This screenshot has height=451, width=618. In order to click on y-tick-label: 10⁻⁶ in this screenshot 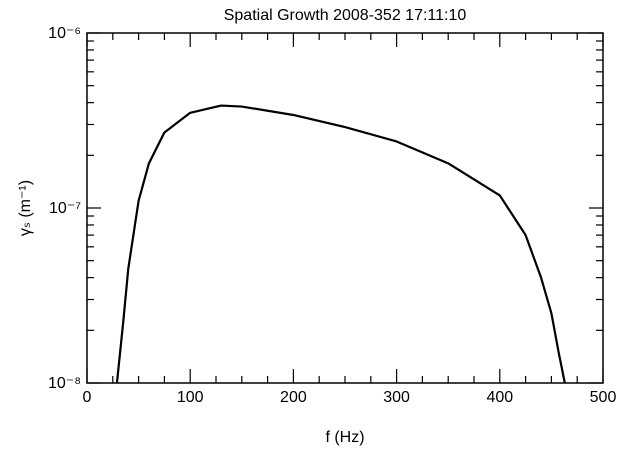, I will do `click(64, 33)`.